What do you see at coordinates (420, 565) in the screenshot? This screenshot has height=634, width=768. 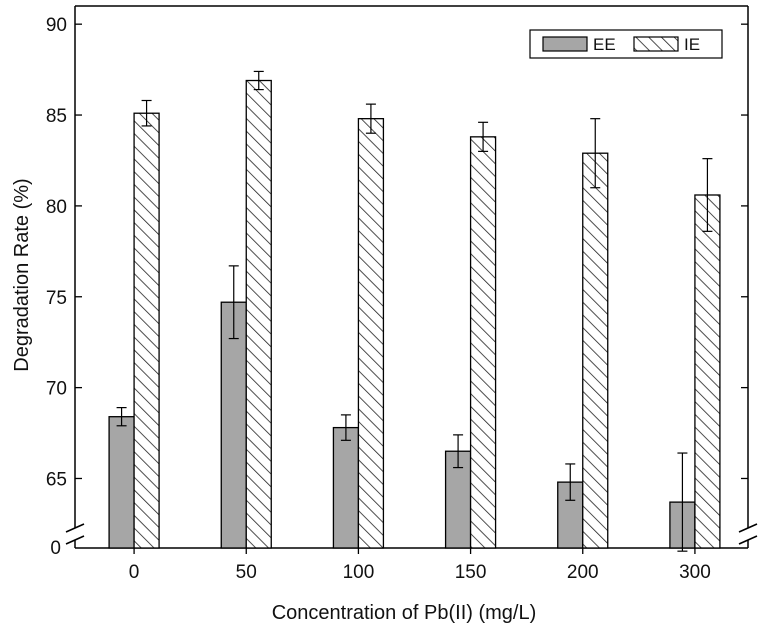 I see `x-axis: 0 50 100 150 200 300` at bounding box center [420, 565].